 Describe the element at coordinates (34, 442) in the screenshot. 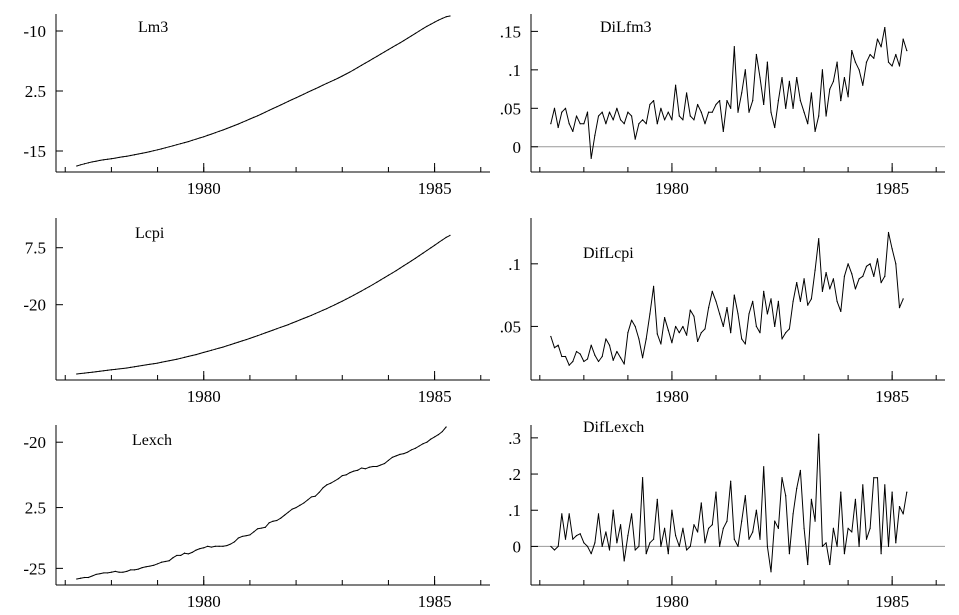

I see `y-tick-label: -20` at that location.